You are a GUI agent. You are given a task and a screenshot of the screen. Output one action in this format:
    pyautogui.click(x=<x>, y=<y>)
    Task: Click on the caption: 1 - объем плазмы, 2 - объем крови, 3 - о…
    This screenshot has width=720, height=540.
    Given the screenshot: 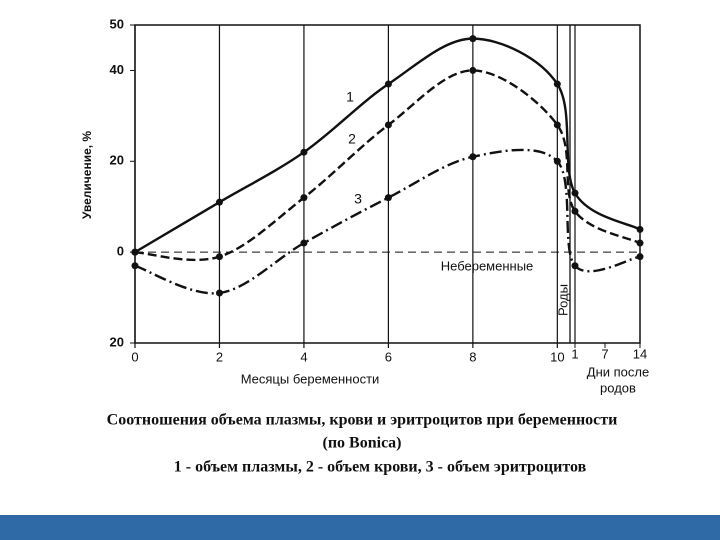 What is the action you would take?
    pyautogui.click(x=380, y=467)
    